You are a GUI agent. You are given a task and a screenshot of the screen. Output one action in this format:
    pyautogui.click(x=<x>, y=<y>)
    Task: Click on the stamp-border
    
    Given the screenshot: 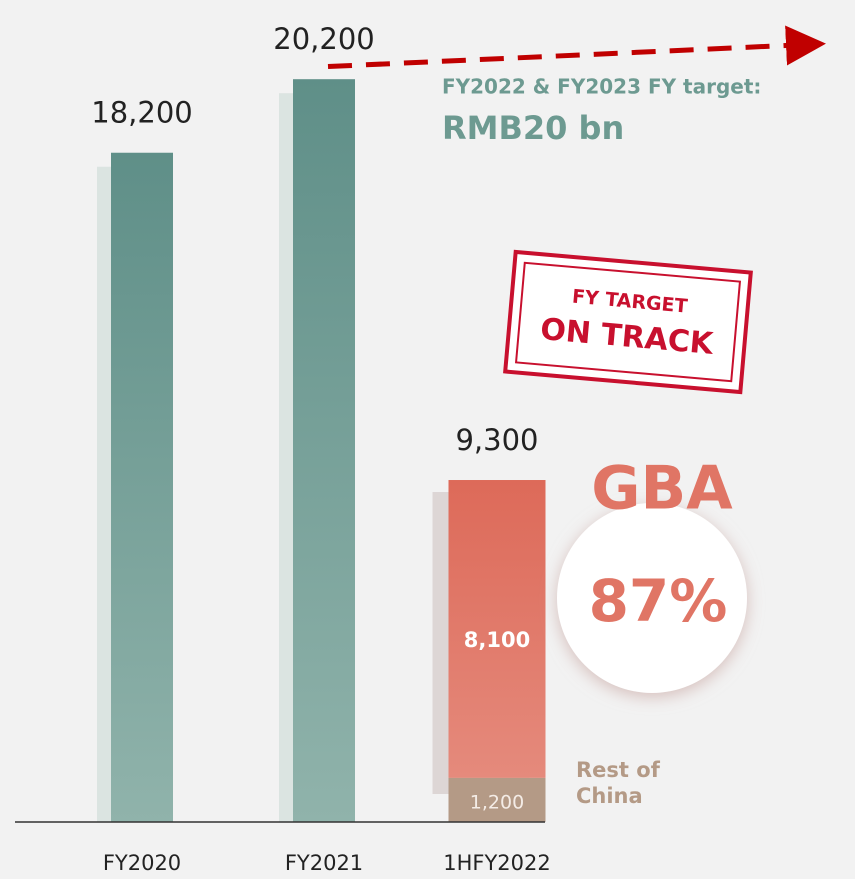 What is the action you would take?
    pyautogui.click(x=628, y=322)
    